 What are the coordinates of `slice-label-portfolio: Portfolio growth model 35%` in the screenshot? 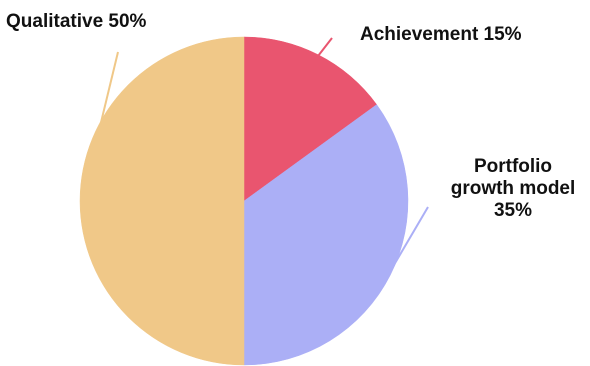 It's located at (513, 188).